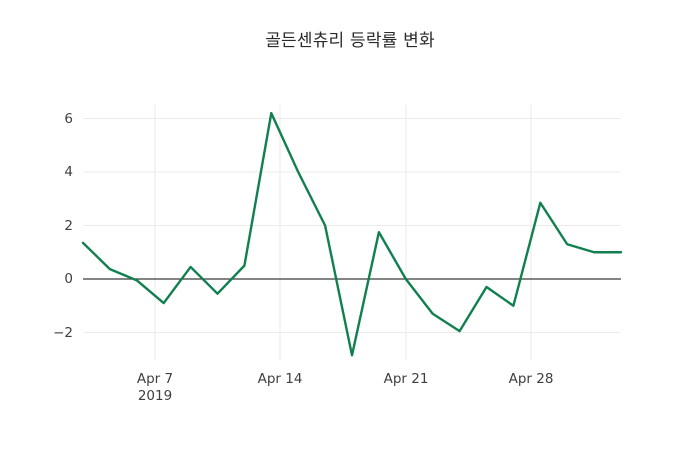  I want to click on y-tick-label-6: 6, so click(68, 118).